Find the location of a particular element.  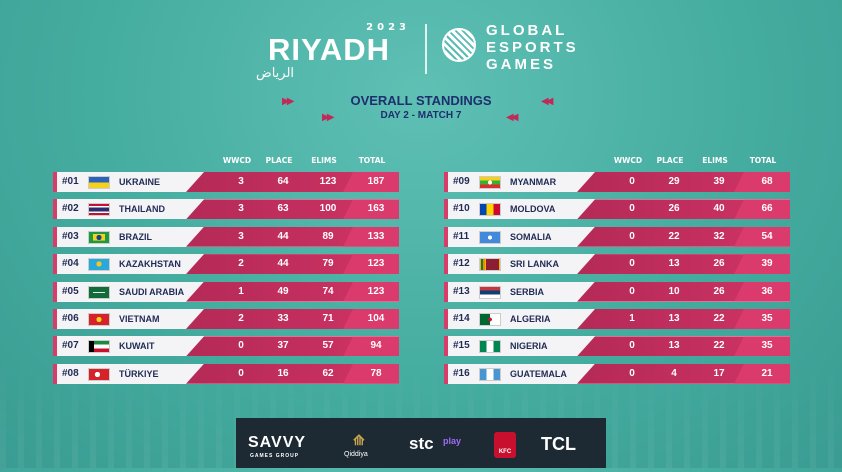

chevron-left-icon: ◀◀ is located at coordinates (512, 117).